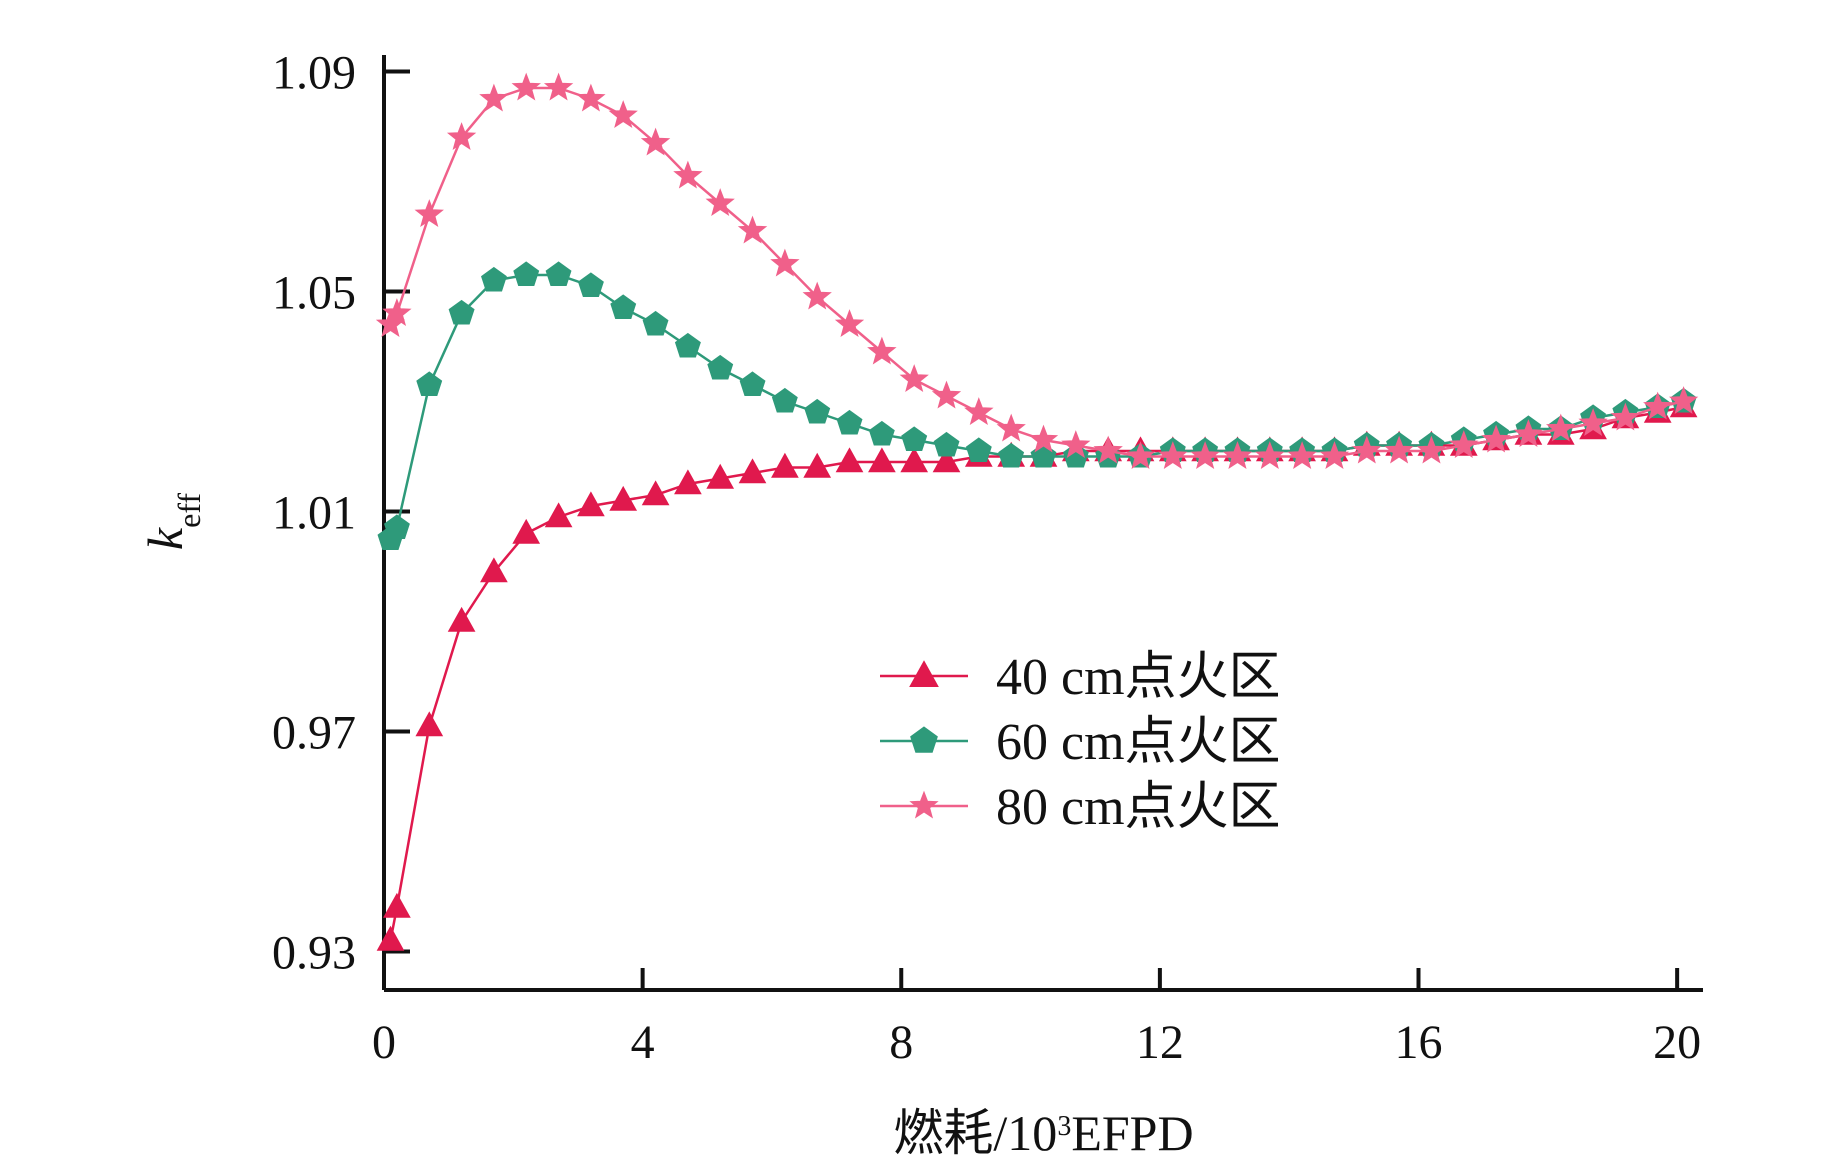 The image size is (1843, 1169). I want to click on y-axis-title-subscript: eff, so click(189, 510).